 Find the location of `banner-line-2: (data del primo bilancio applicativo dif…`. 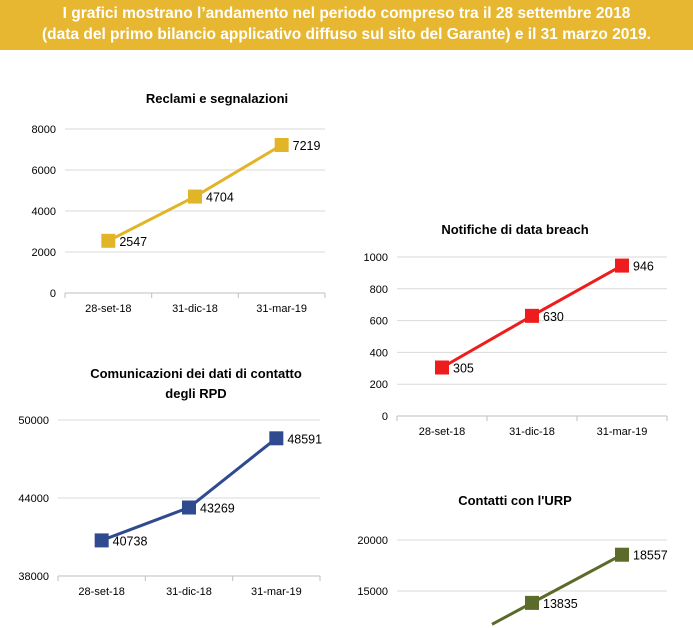

banner-line-2: (data del primo bilancio applicativo dif… is located at coordinates (346, 34).